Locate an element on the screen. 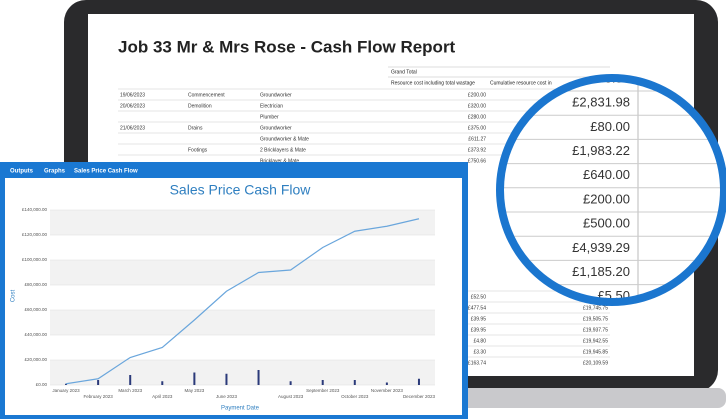 This screenshot has height=419, width=726. table-cell: £19,745.75 is located at coordinates (595, 308).